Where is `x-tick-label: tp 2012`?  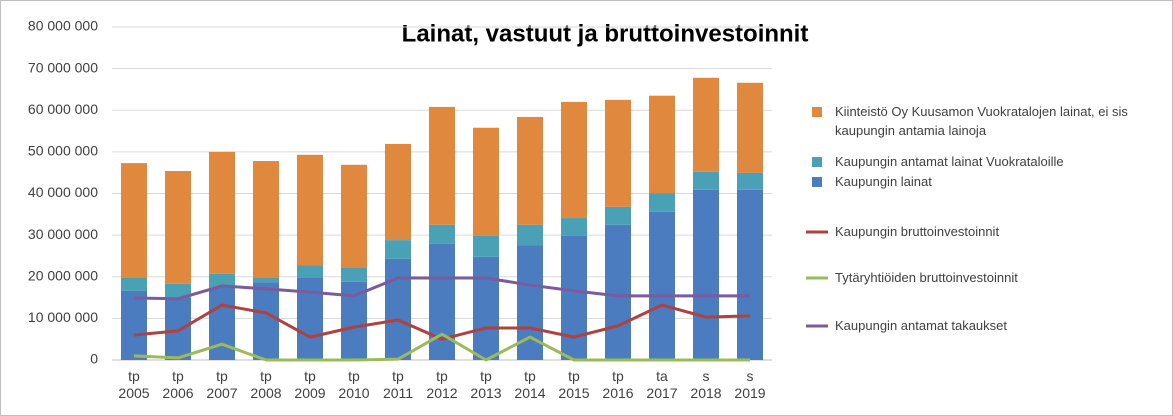 x-tick-label: tp 2012 is located at coordinates (442, 384).